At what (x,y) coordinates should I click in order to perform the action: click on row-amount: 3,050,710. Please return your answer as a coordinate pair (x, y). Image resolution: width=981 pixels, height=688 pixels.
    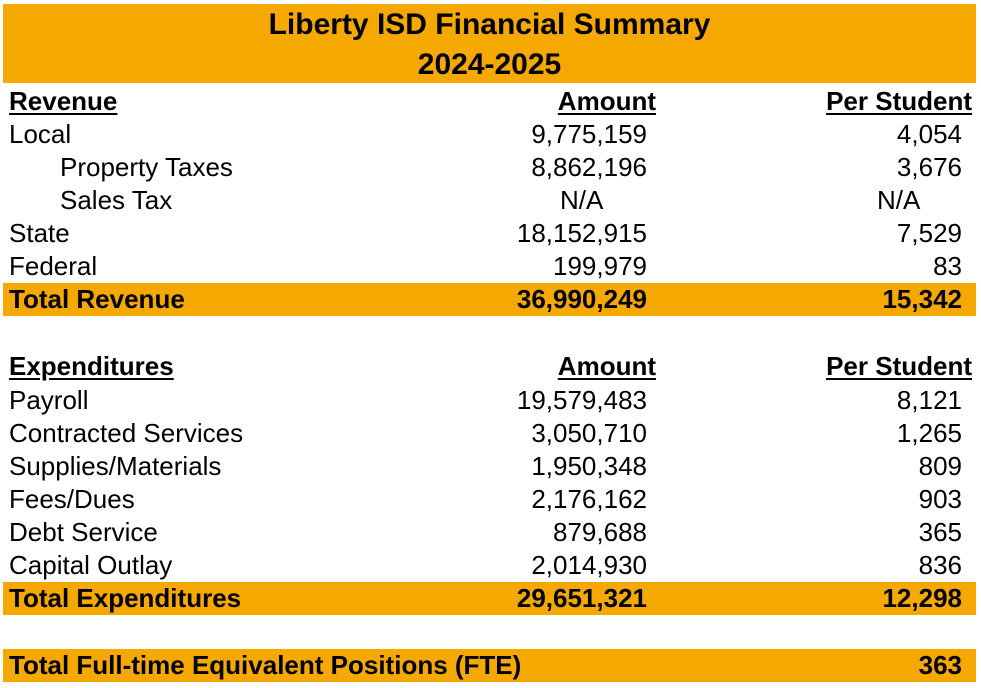
    Looking at the image, I should click on (589, 433).